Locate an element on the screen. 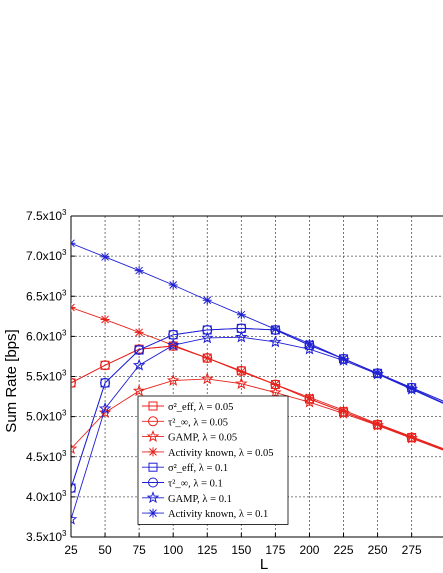  x-tick-label: 100 is located at coordinates (173, 550).